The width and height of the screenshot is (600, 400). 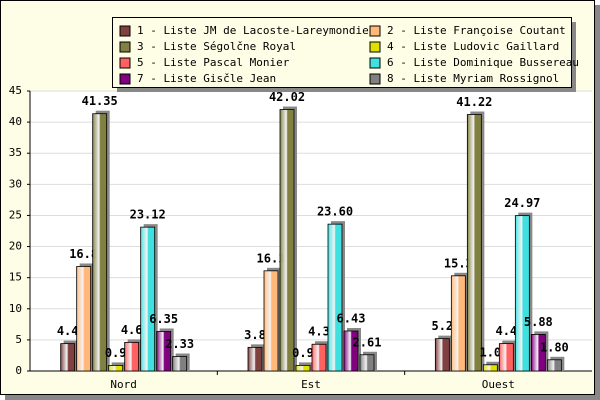 What do you see at coordinates (490, 352) in the screenshot?
I see `value-label: 1.0` at bounding box center [490, 352].